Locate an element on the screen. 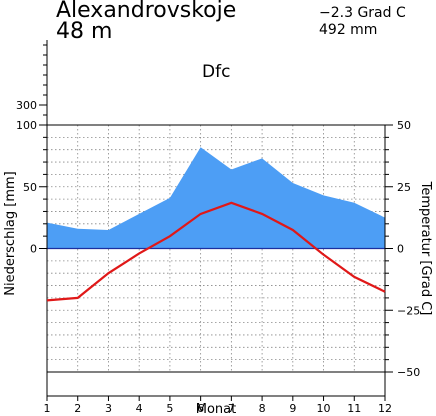 The image size is (436, 416). month-tick-label: 9 is located at coordinates (292, 408).